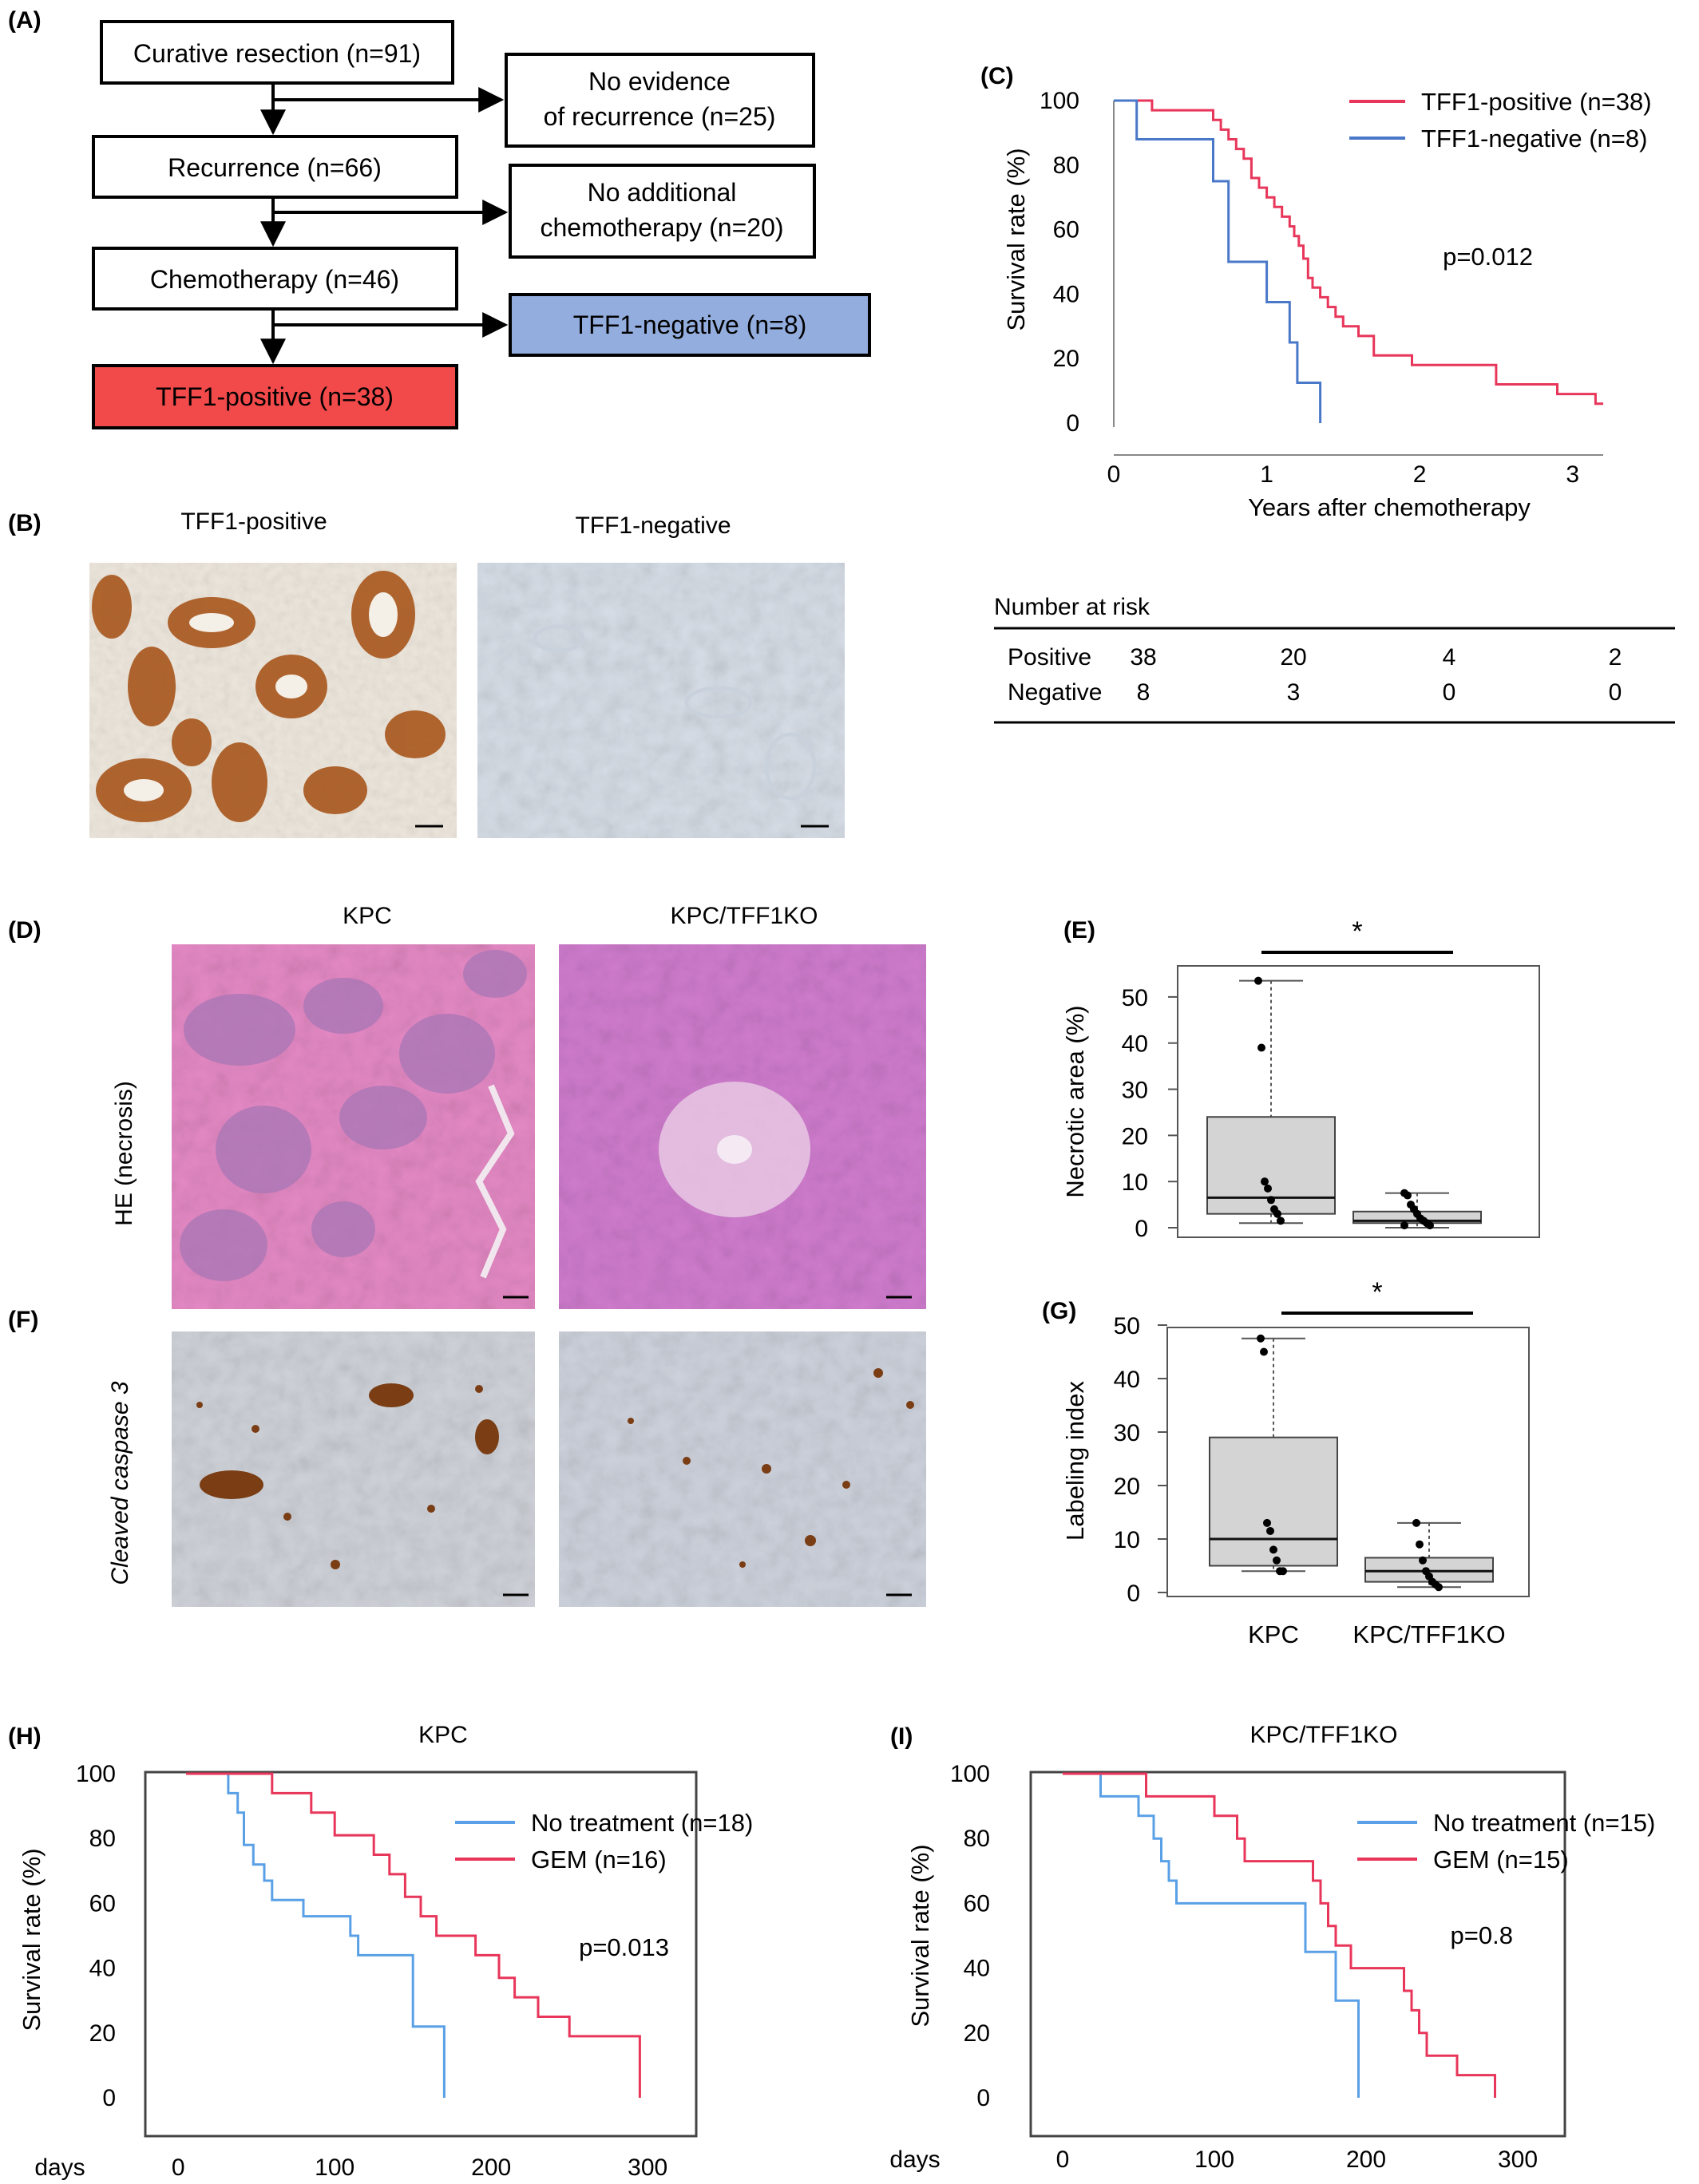 This screenshot has height=2184, width=1699. What do you see at coordinates (1049, 657) in the screenshot?
I see `risk-row-positive-label: Positive` at bounding box center [1049, 657].